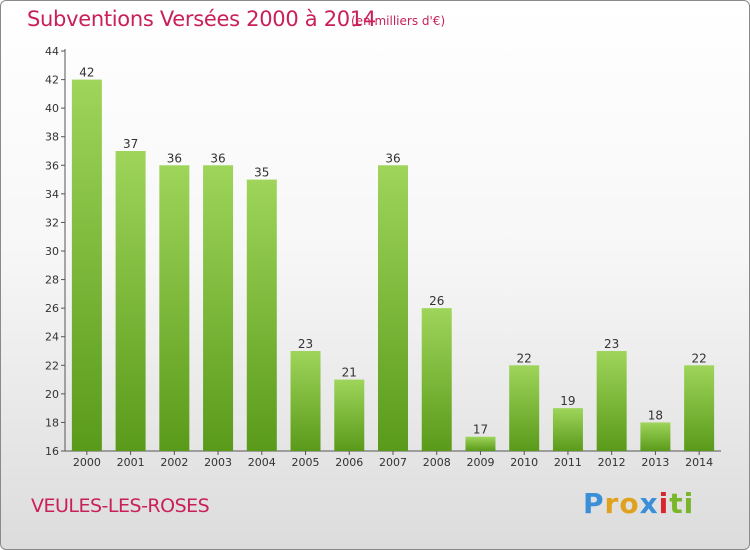 The image size is (750, 550). I want to click on data-label: 26, so click(436, 301).